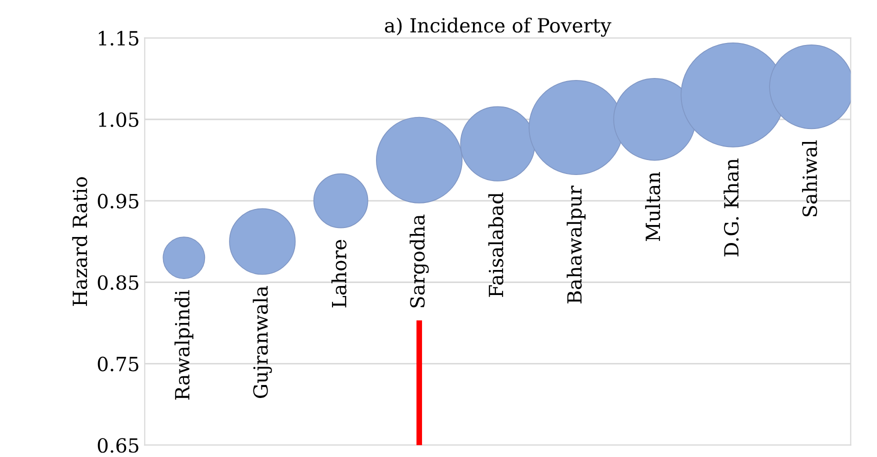 The image size is (877, 457). What do you see at coordinates (731, 207) in the screenshot?
I see `x-tick-label: D.G. Khan` at bounding box center [731, 207].